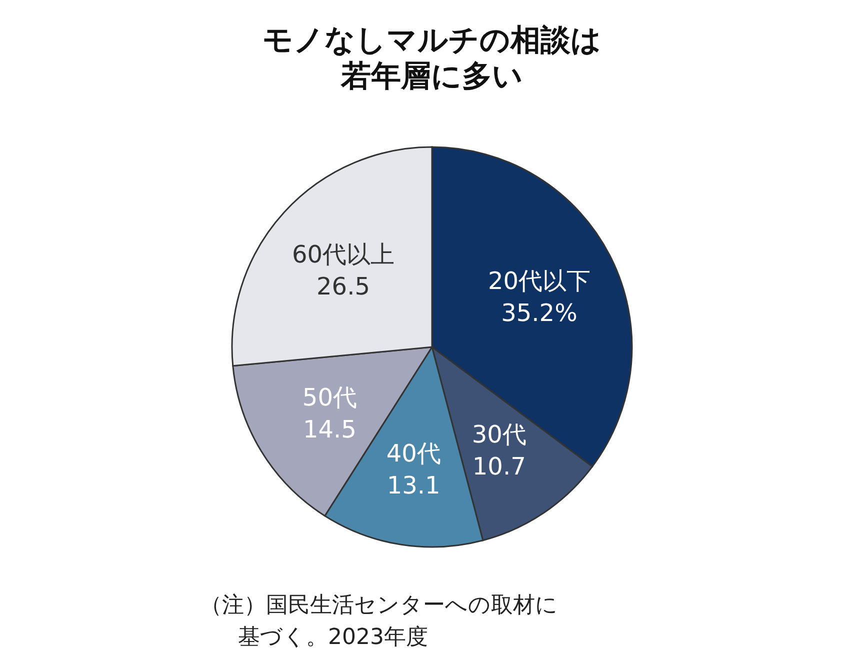  I want to click on text: （注）国民生活センターへの取材に基づく。2023年度, so click(379, 621).